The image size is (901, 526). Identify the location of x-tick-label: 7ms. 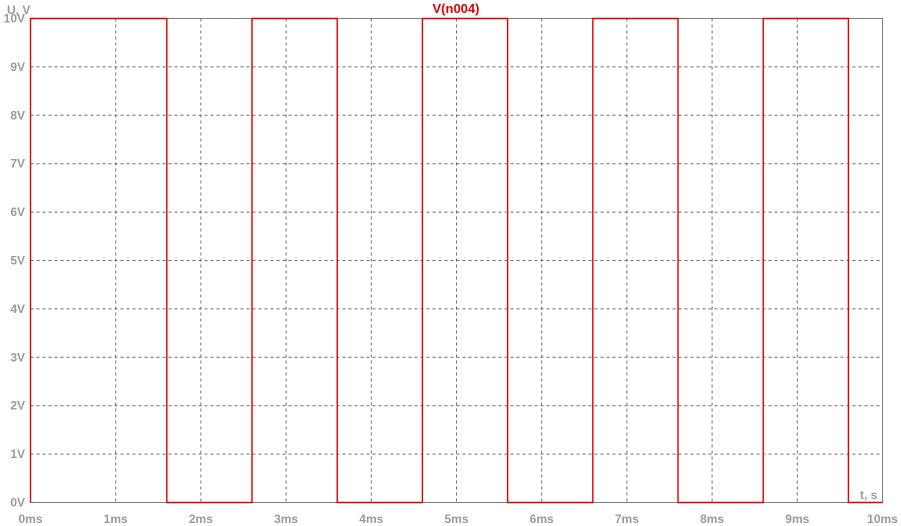
(627, 519).